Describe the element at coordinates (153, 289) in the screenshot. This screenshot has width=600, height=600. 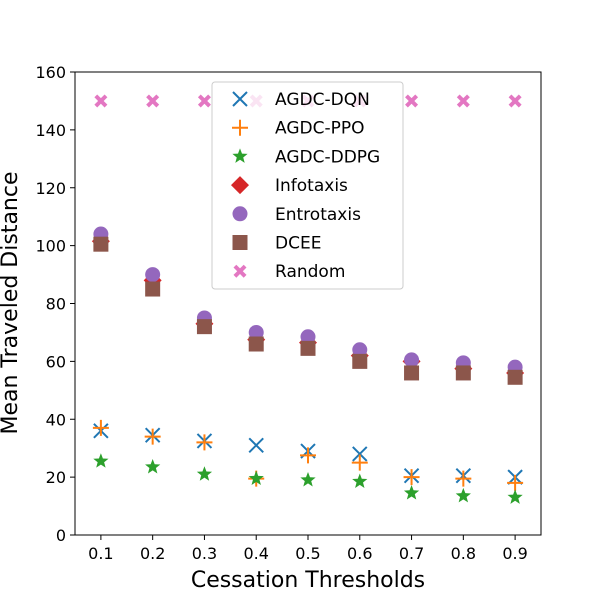
I see `point-dcee-0.2` at that location.